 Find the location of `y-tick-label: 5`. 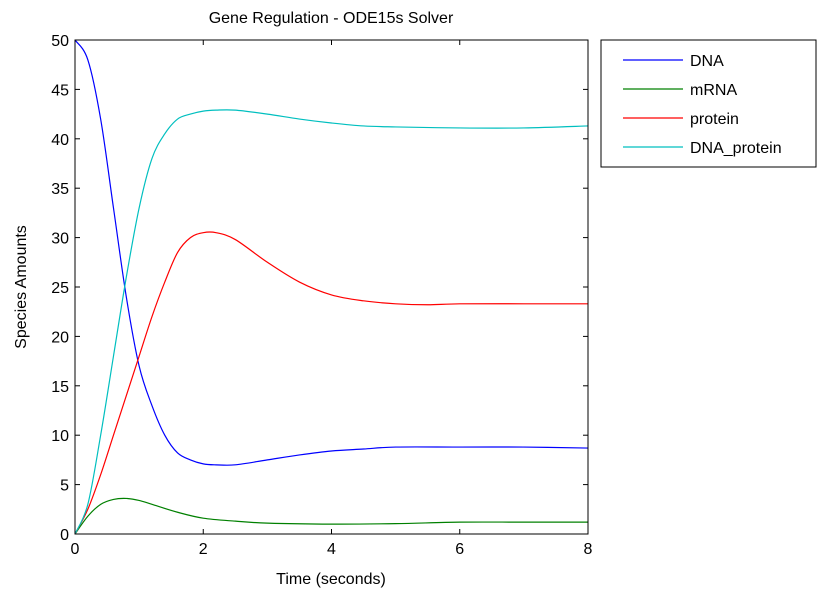

y-tick-label: 5 is located at coordinates (64, 486).